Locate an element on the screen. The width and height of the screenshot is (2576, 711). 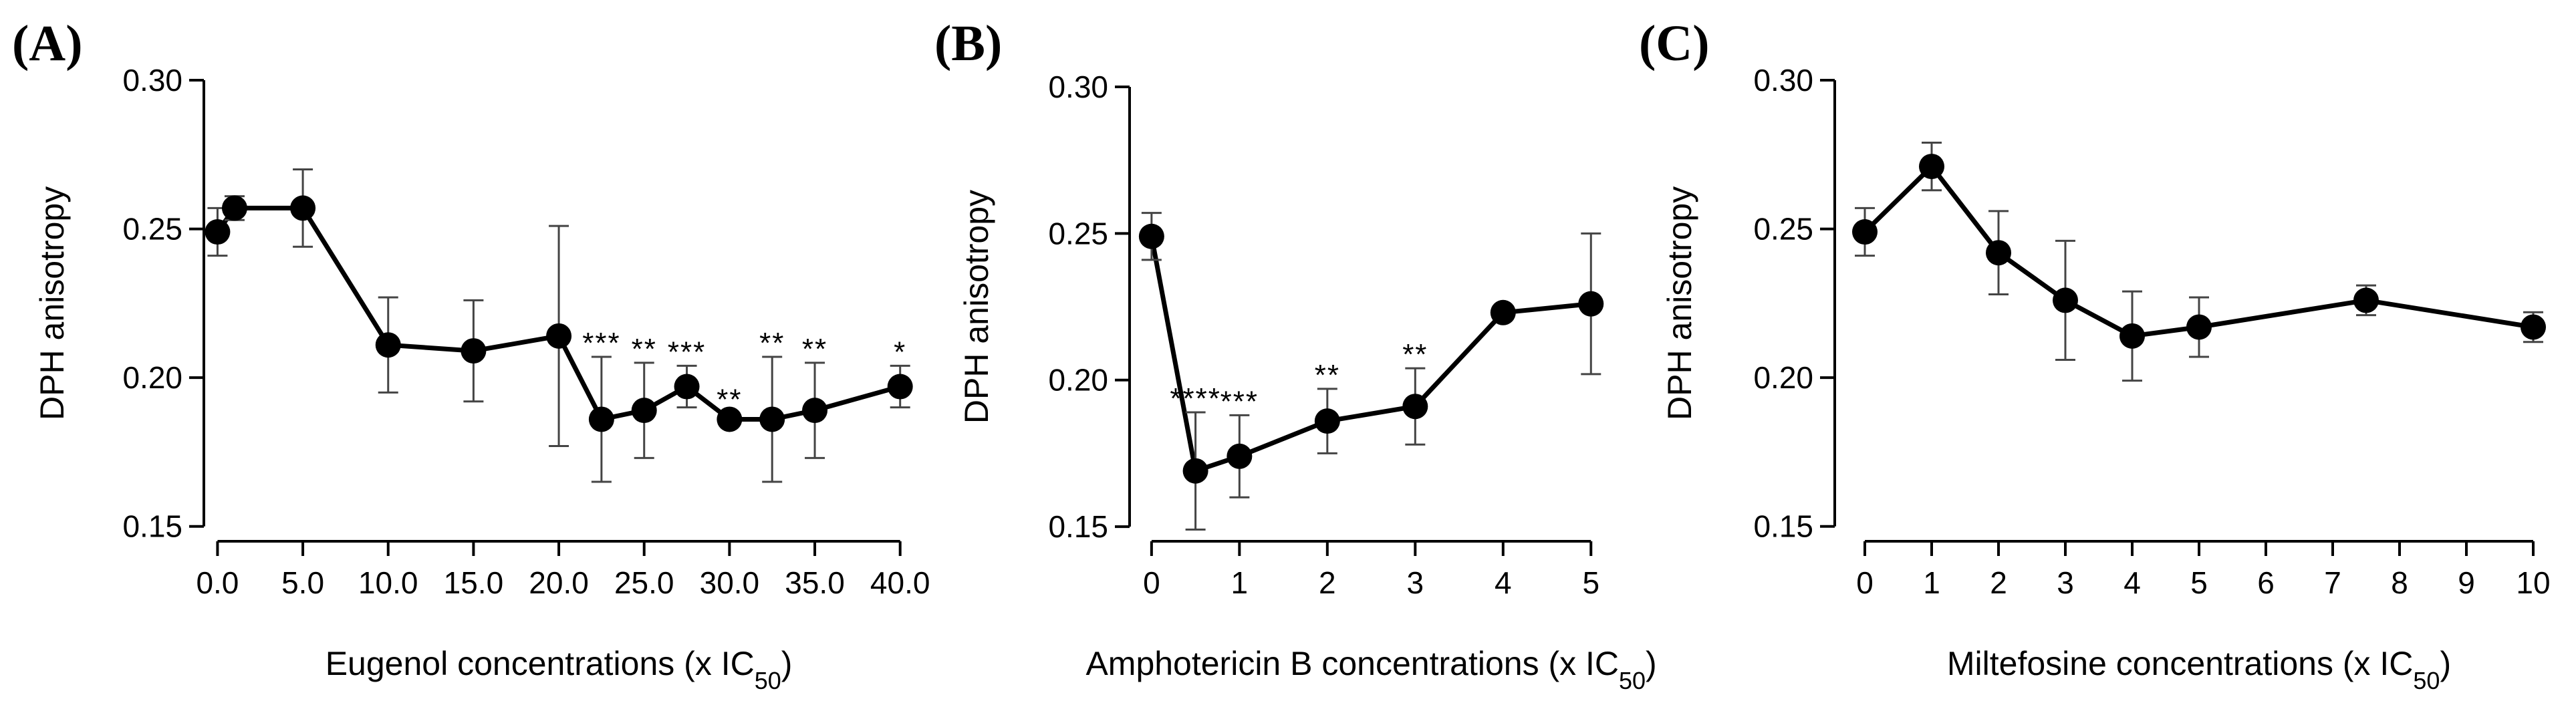
x-axis-title-main: Eugenol concentrations (x IC is located at coordinates (541, 663).